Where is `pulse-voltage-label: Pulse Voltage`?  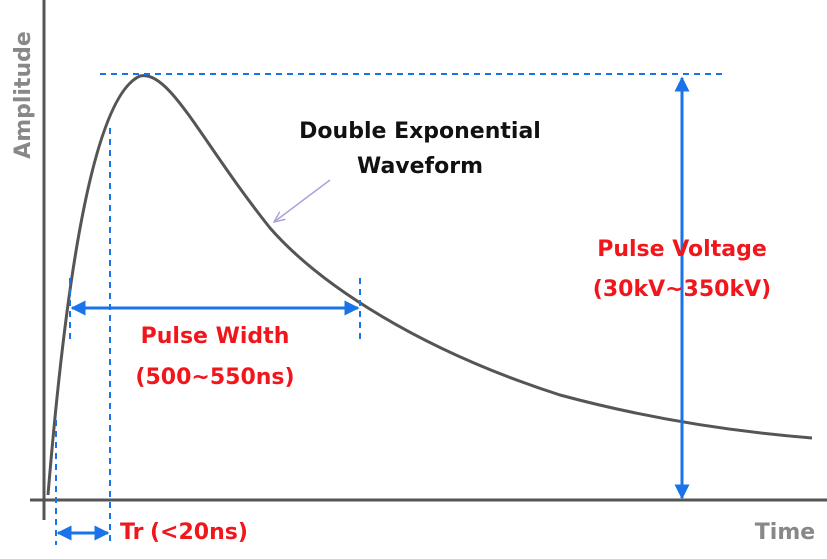
pulse-voltage-label: Pulse Voltage is located at coordinates (682, 249).